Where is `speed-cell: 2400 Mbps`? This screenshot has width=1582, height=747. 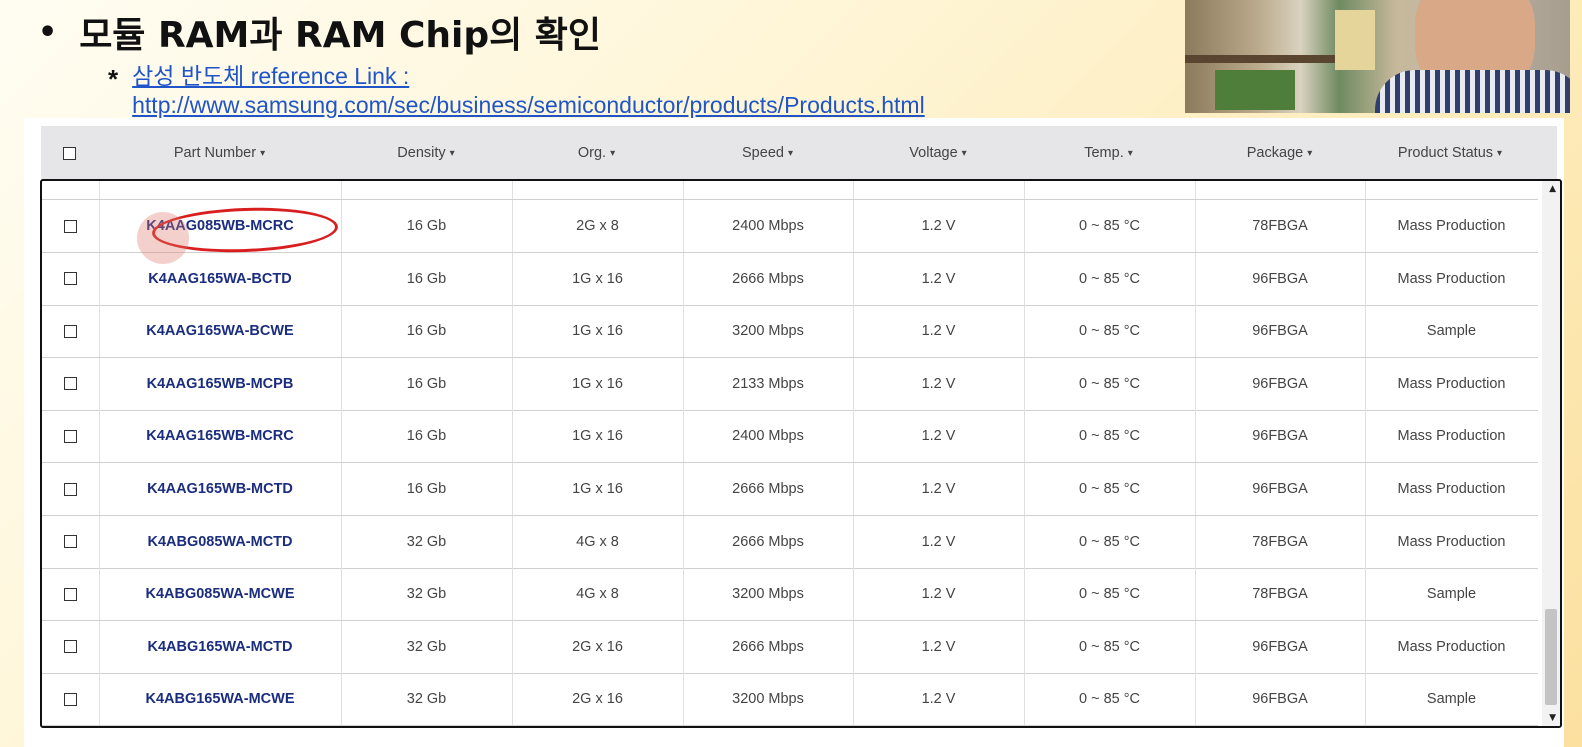
speed-cell: 2400 Mbps is located at coordinates (768, 226).